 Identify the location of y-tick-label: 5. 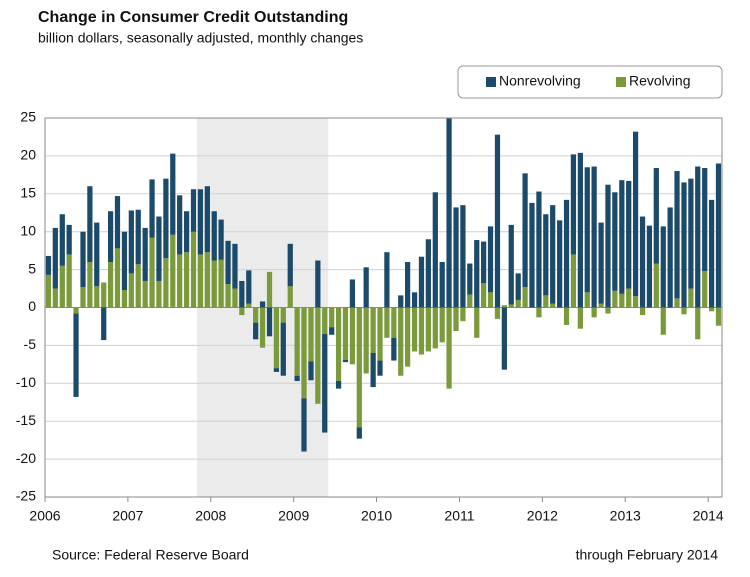
(32, 268).